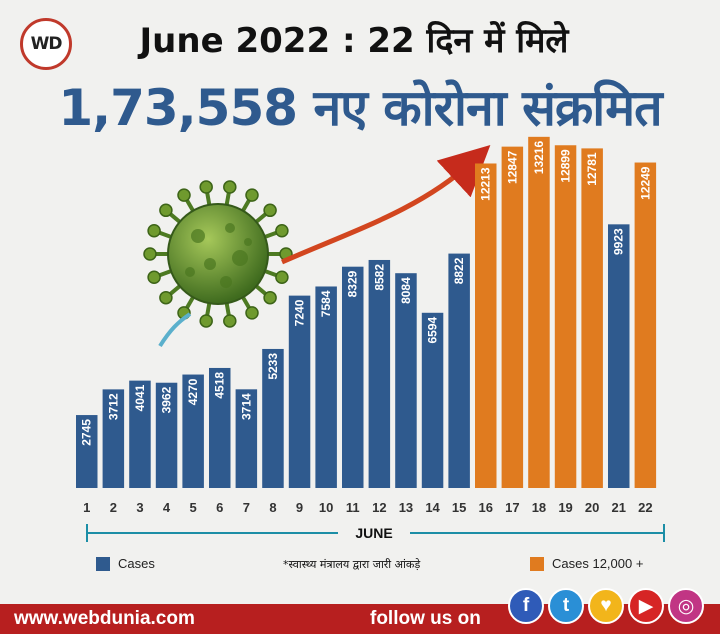 This screenshot has height=634, width=720. What do you see at coordinates (406, 290) in the screenshot?
I see `bar-value-label: 8084` at bounding box center [406, 290].